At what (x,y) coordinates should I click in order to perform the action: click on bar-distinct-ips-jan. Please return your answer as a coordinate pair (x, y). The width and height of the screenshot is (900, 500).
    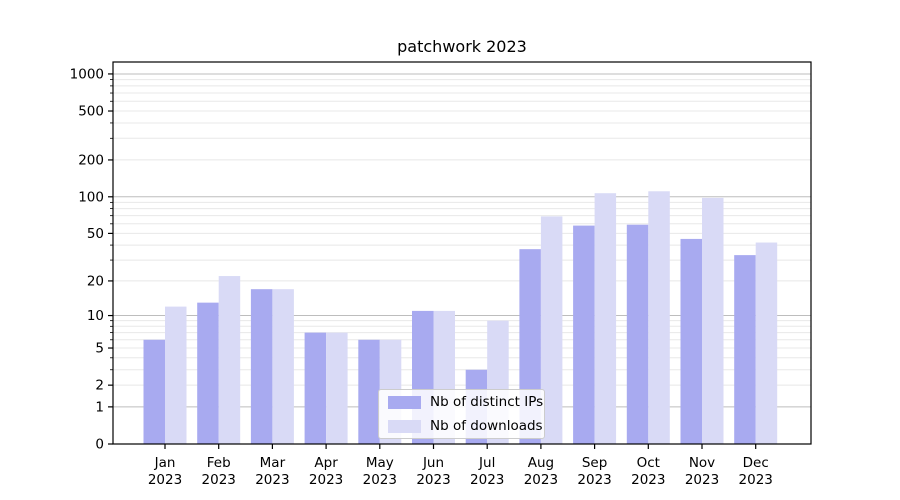
    Looking at the image, I should click on (154, 391).